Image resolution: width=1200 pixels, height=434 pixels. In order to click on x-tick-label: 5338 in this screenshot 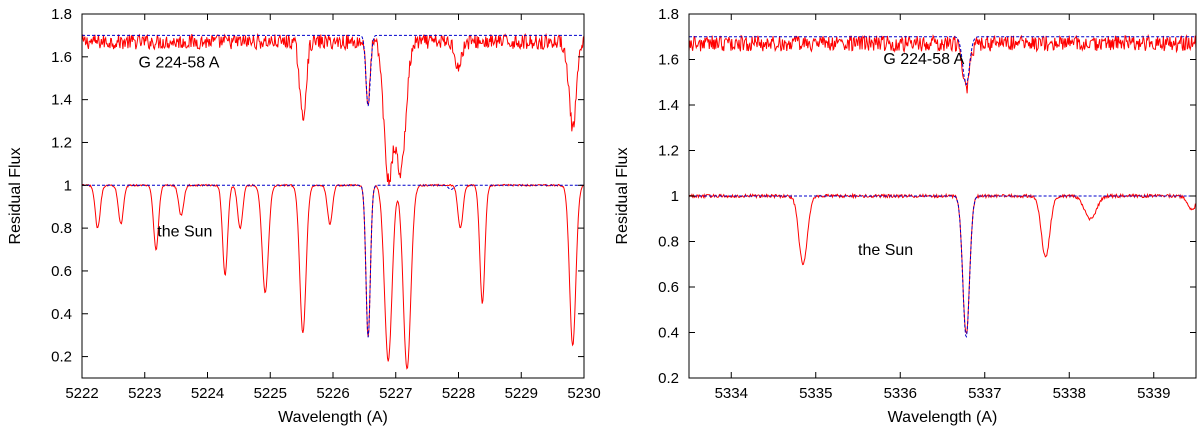, I will do `click(1069, 393)`.